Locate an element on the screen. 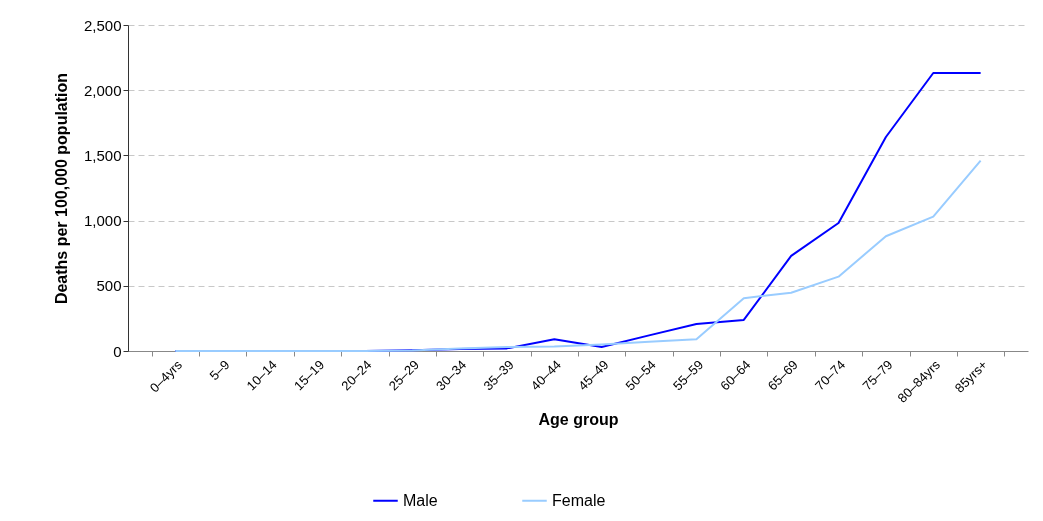  y-tick-label: 1,500 is located at coordinates (102, 155).